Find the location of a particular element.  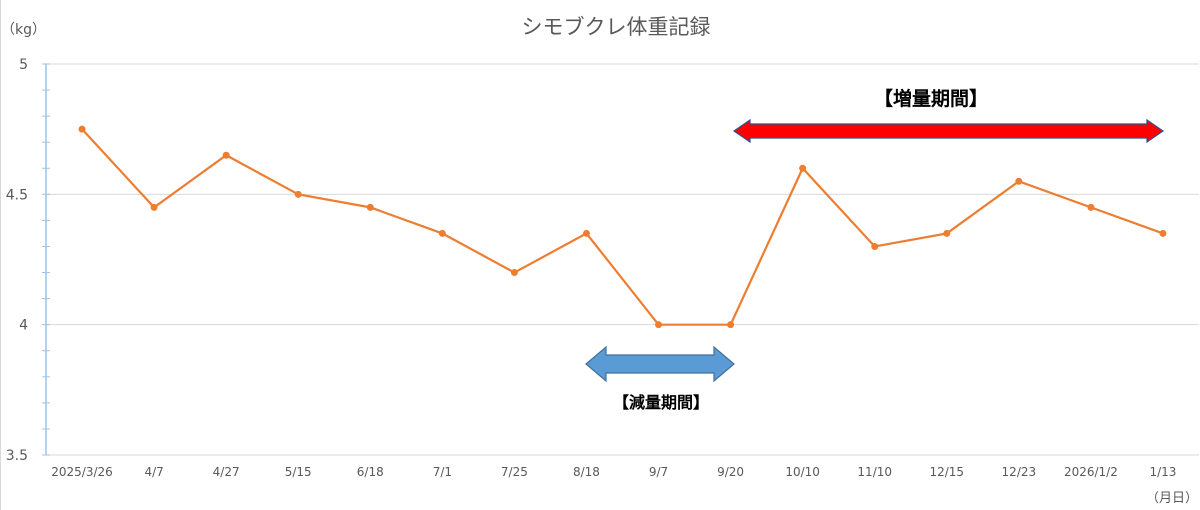

increase-period-label: 【増量期間】 is located at coordinates (931, 98).